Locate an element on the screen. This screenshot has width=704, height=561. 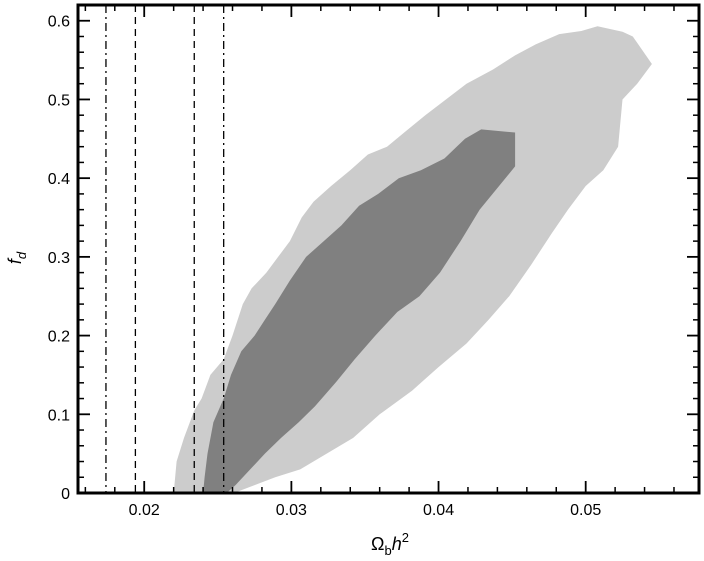
y-axis-label-main: f is located at coordinates (15, 260).